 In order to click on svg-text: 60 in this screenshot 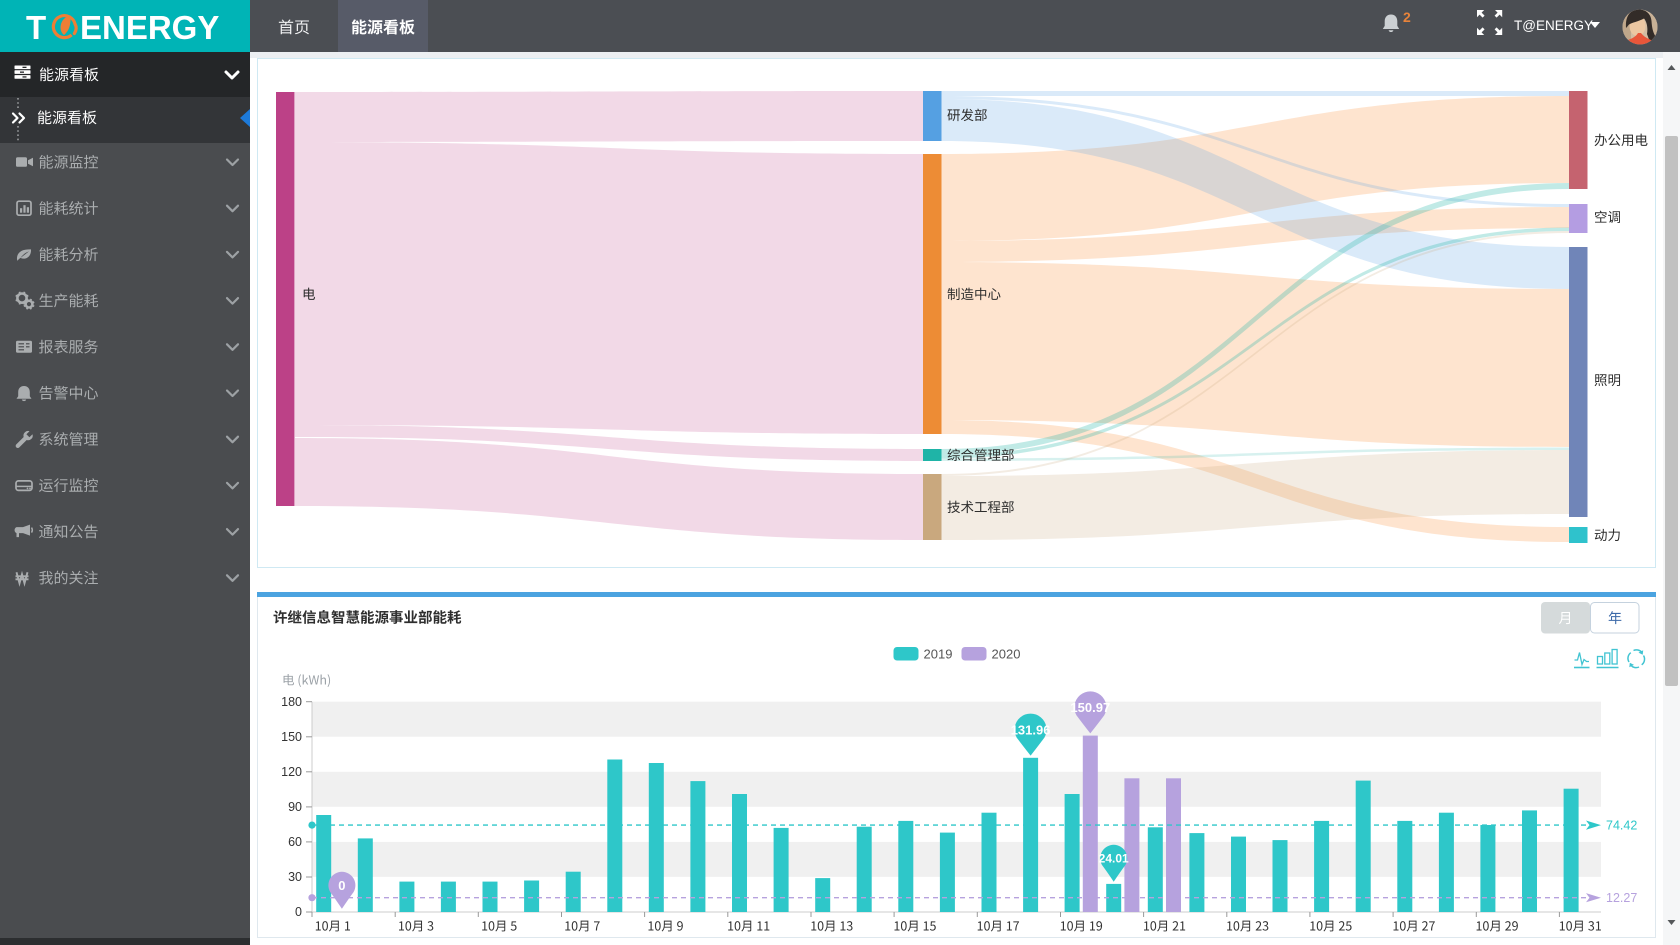, I will do `click(295, 842)`.